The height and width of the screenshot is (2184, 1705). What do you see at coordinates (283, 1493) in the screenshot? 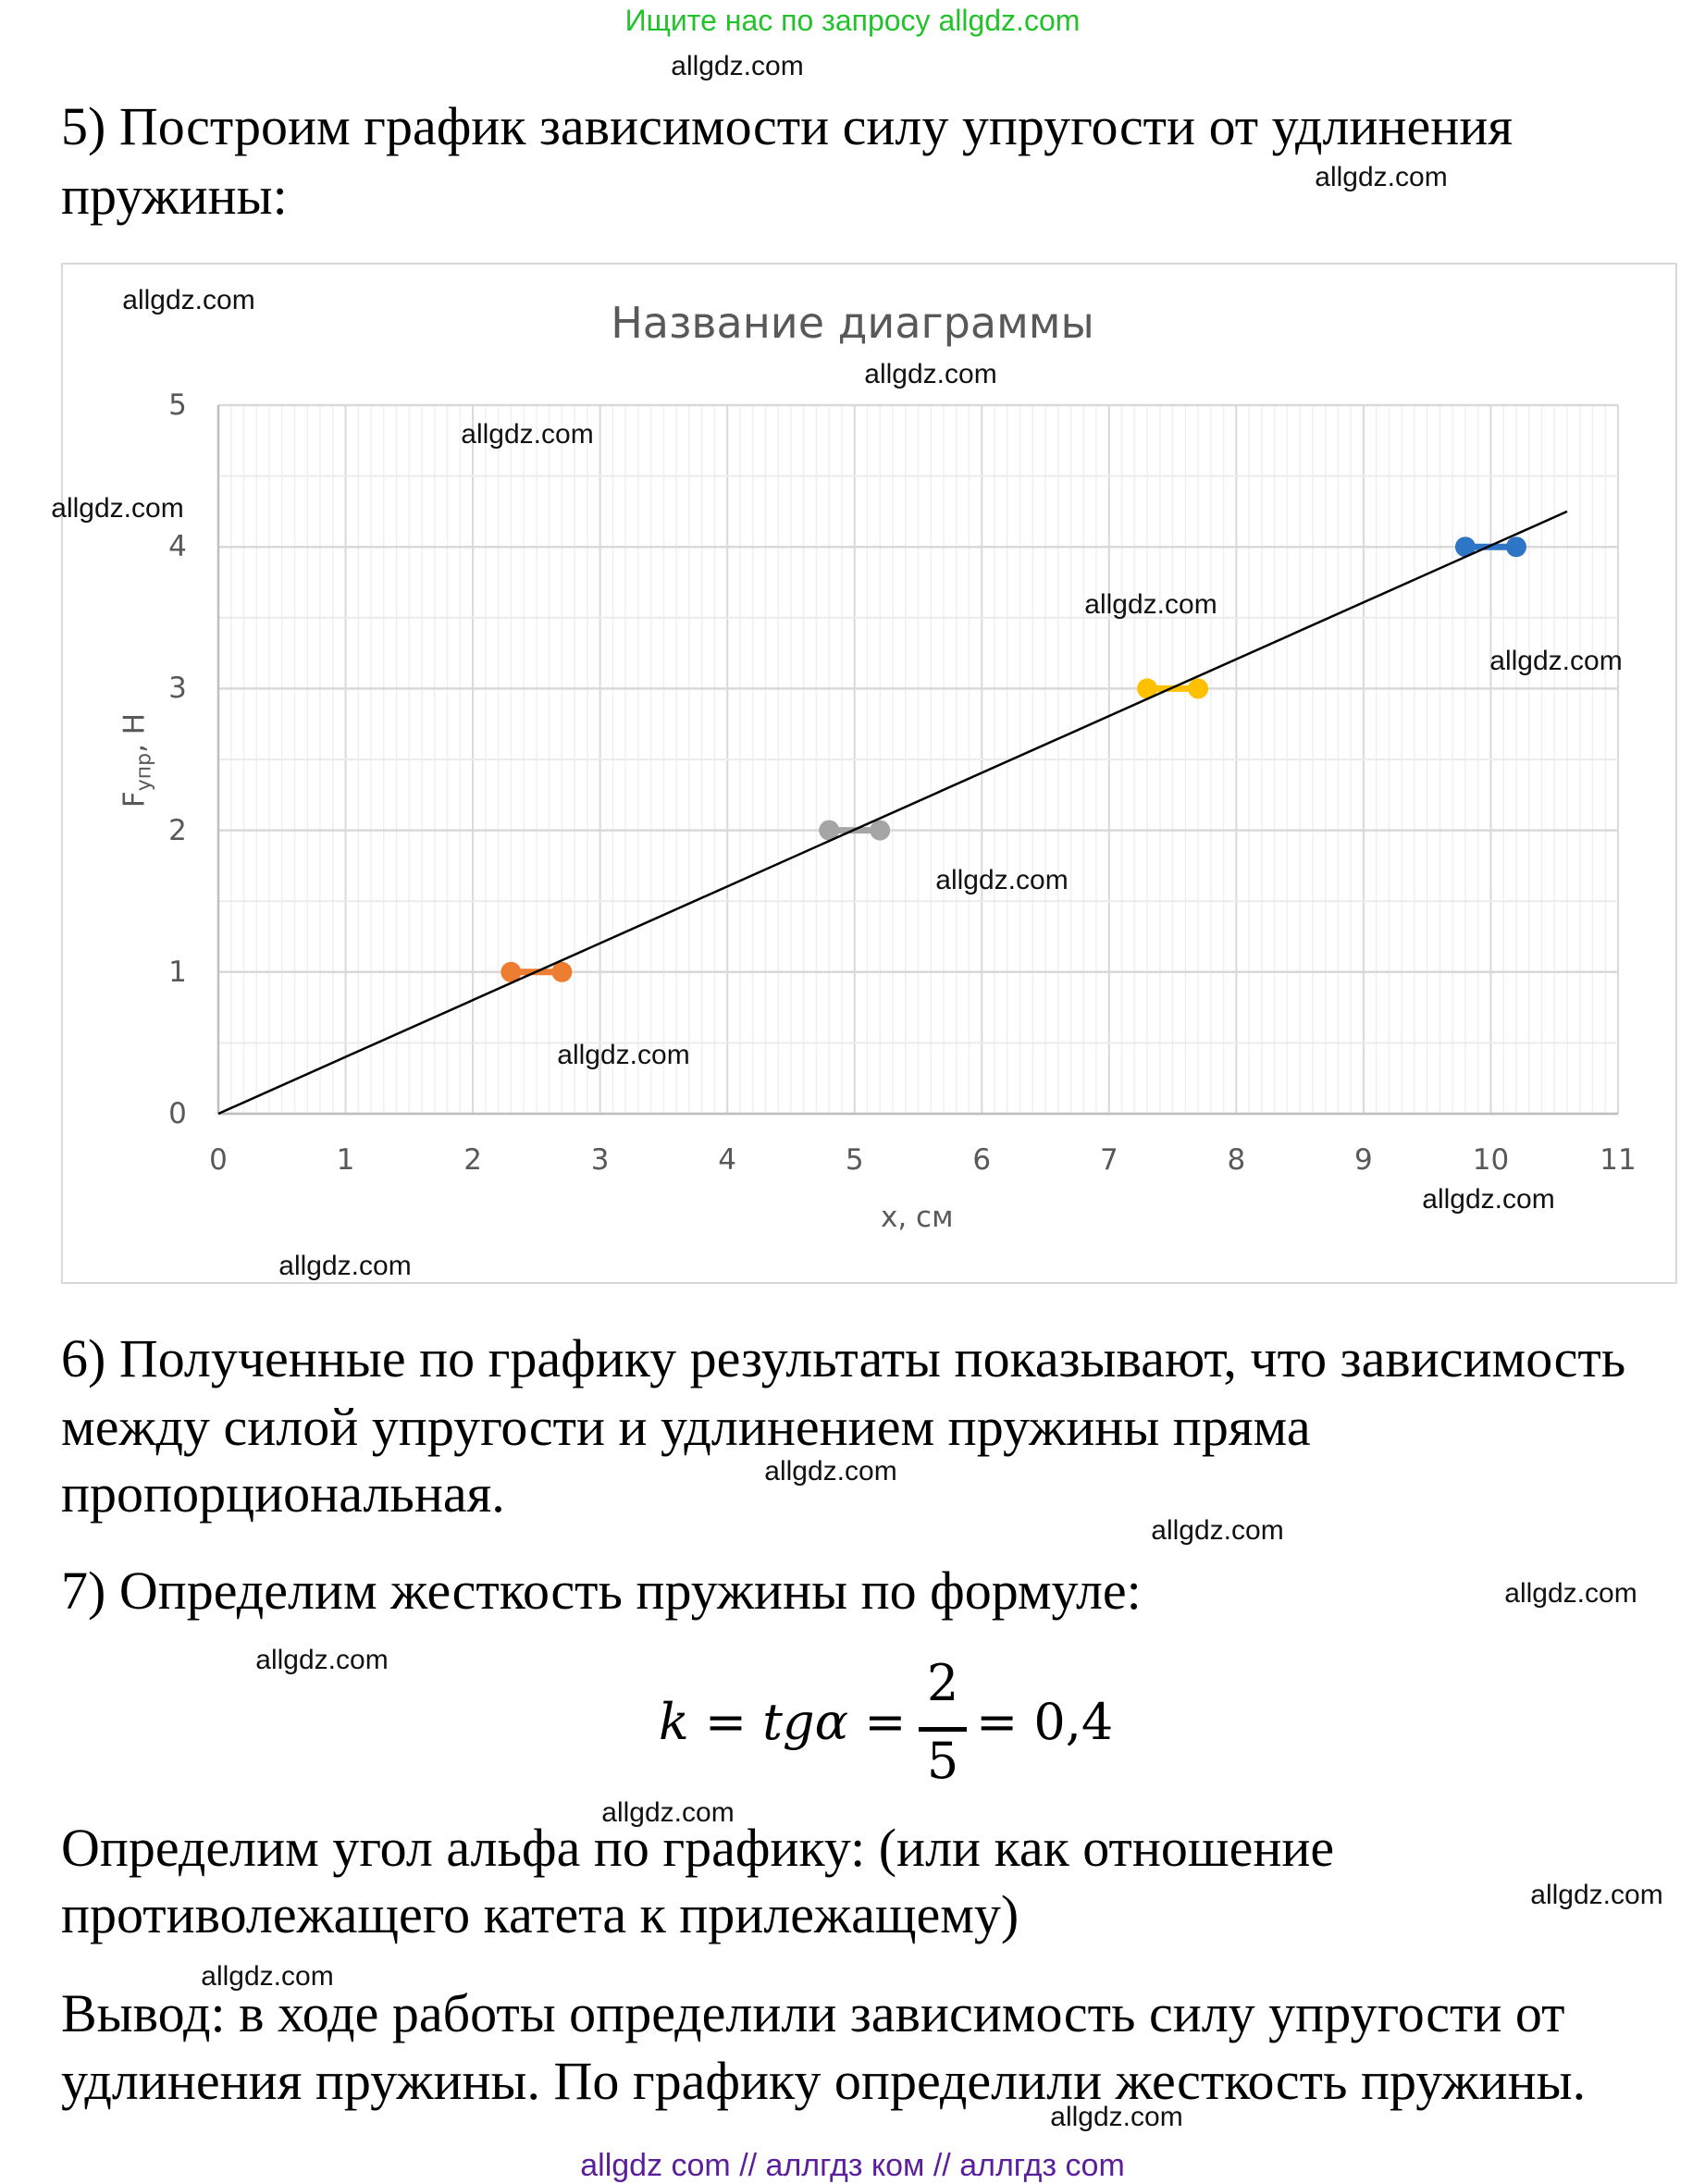
I see `section-6-line-3: пропорциональная.` at bounding box center [283, 1493].